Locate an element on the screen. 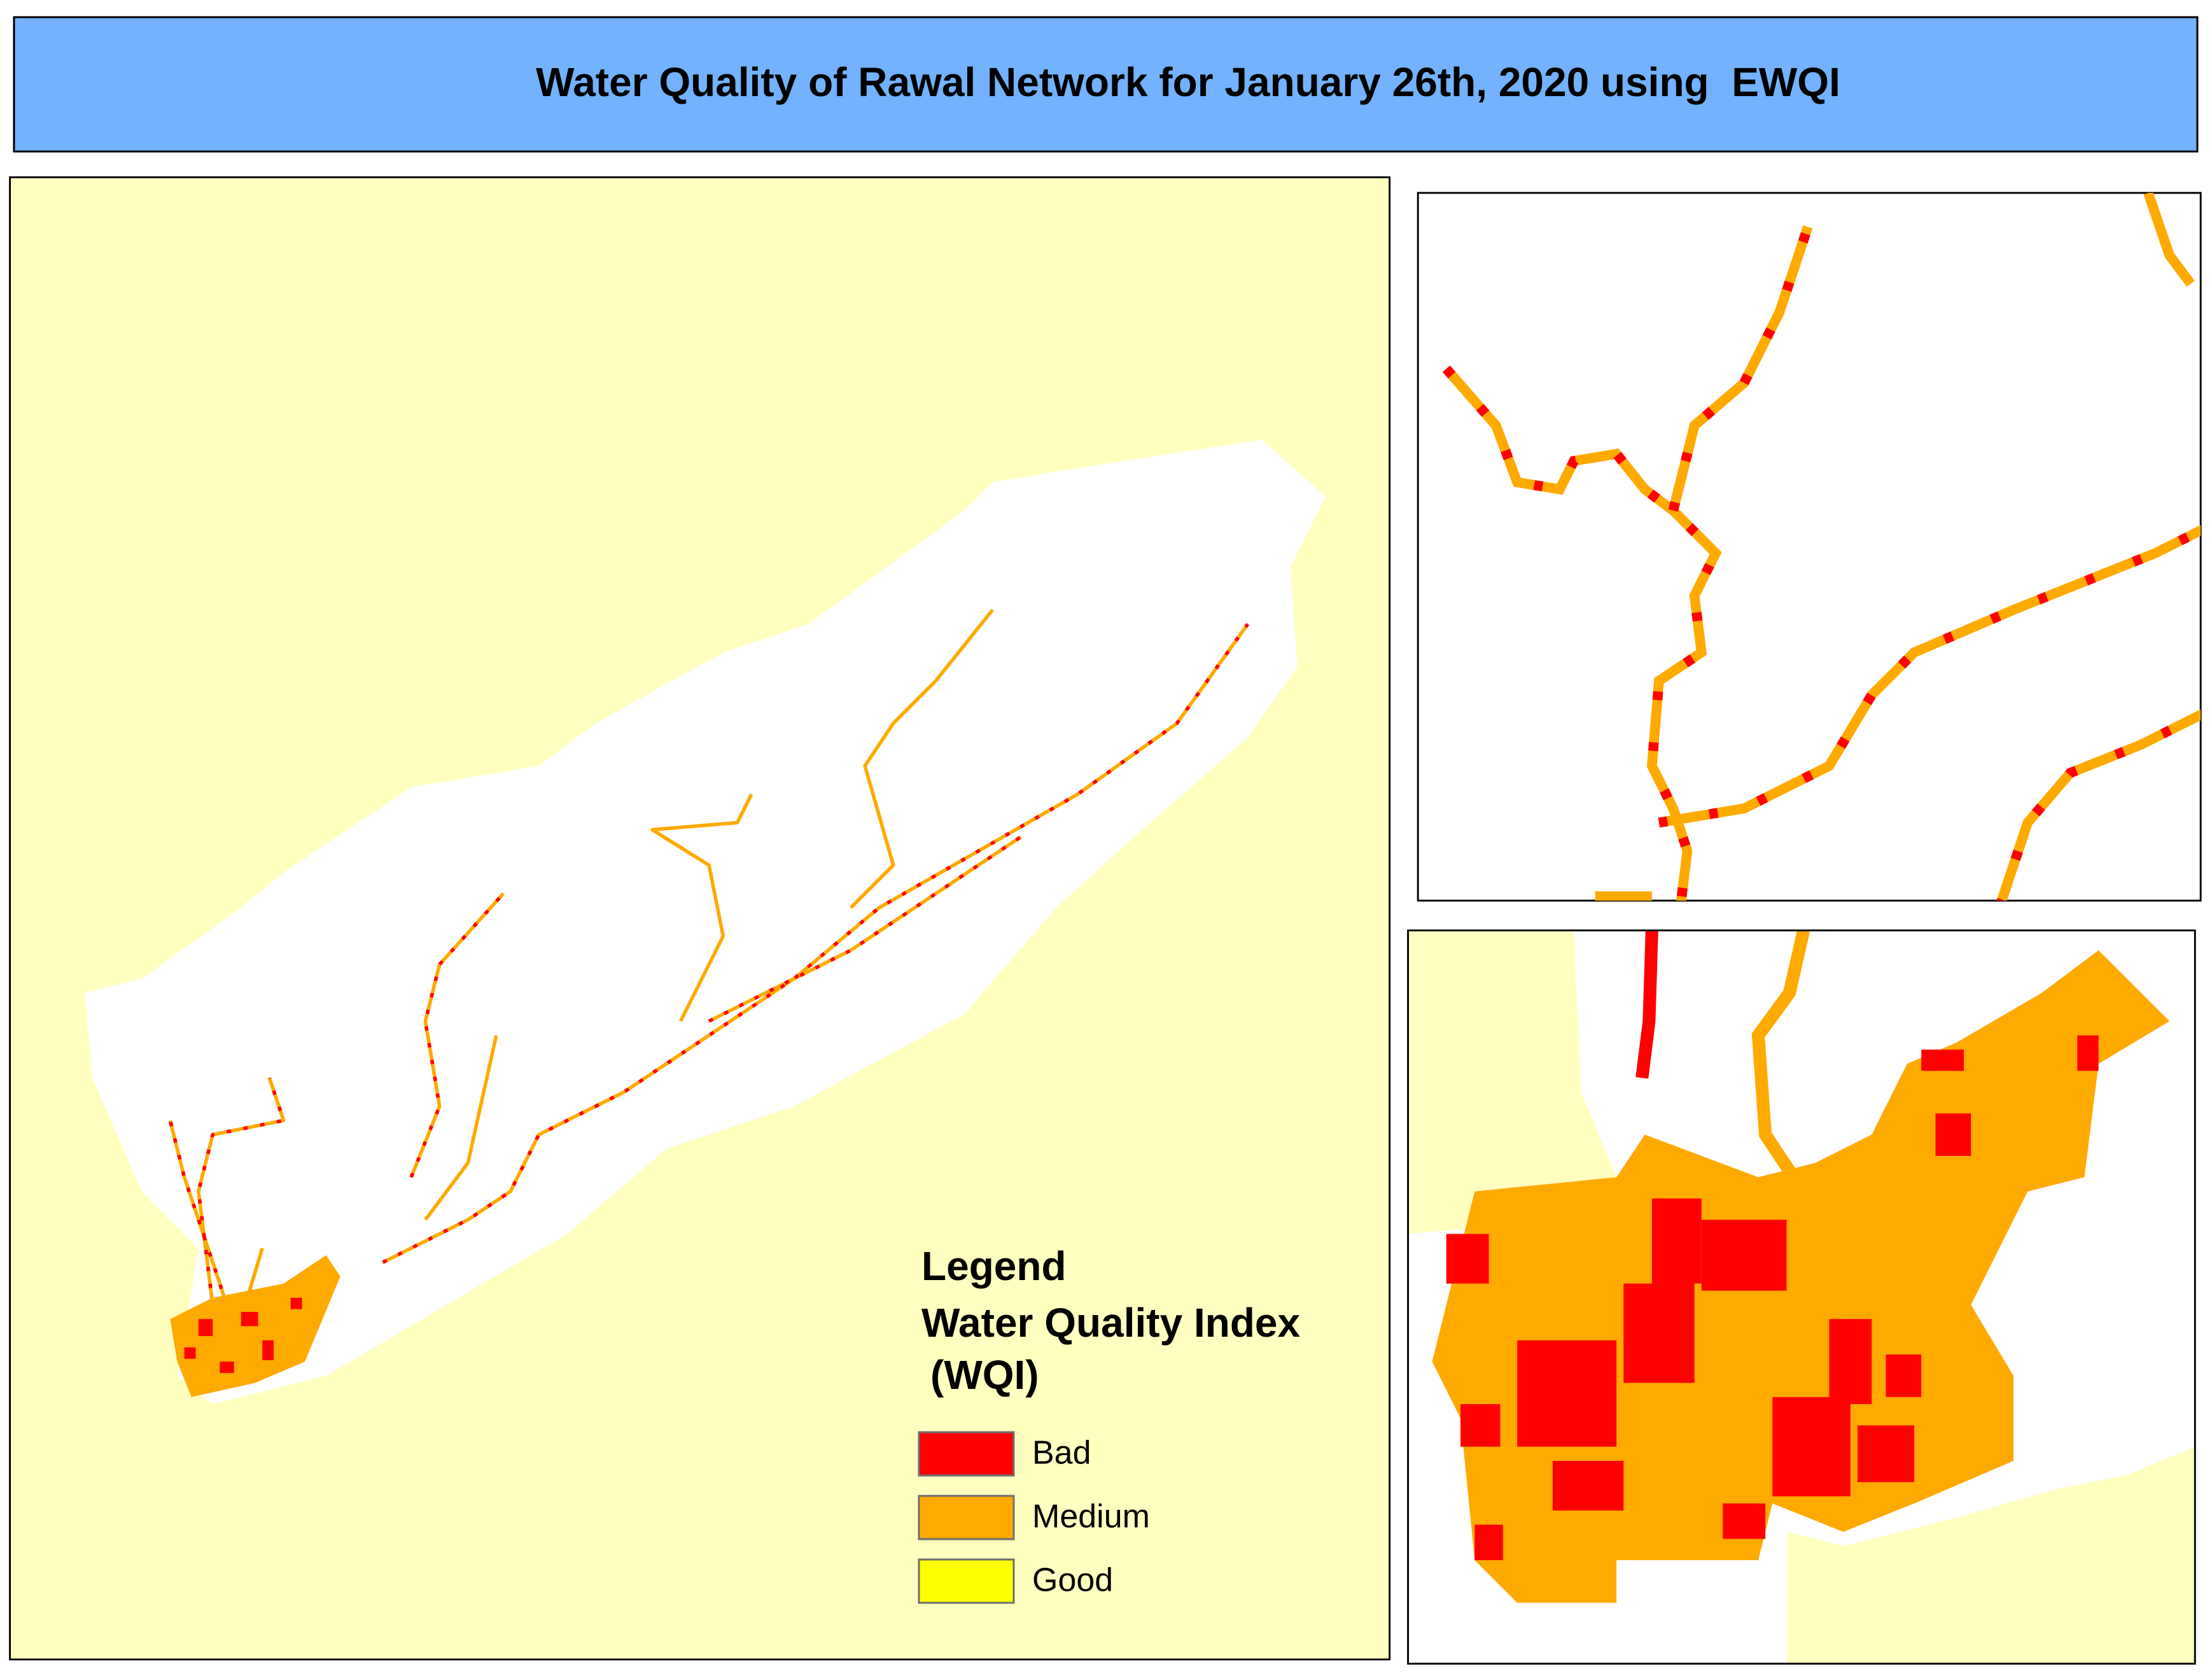 This screenshot has width=2212, height=1676. legend-title: Water Quality Index is located at coordinates (1111, 1323).